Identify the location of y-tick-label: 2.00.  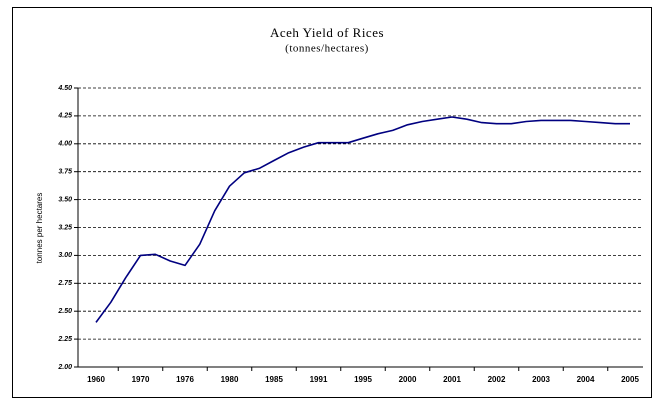
(64, 367).